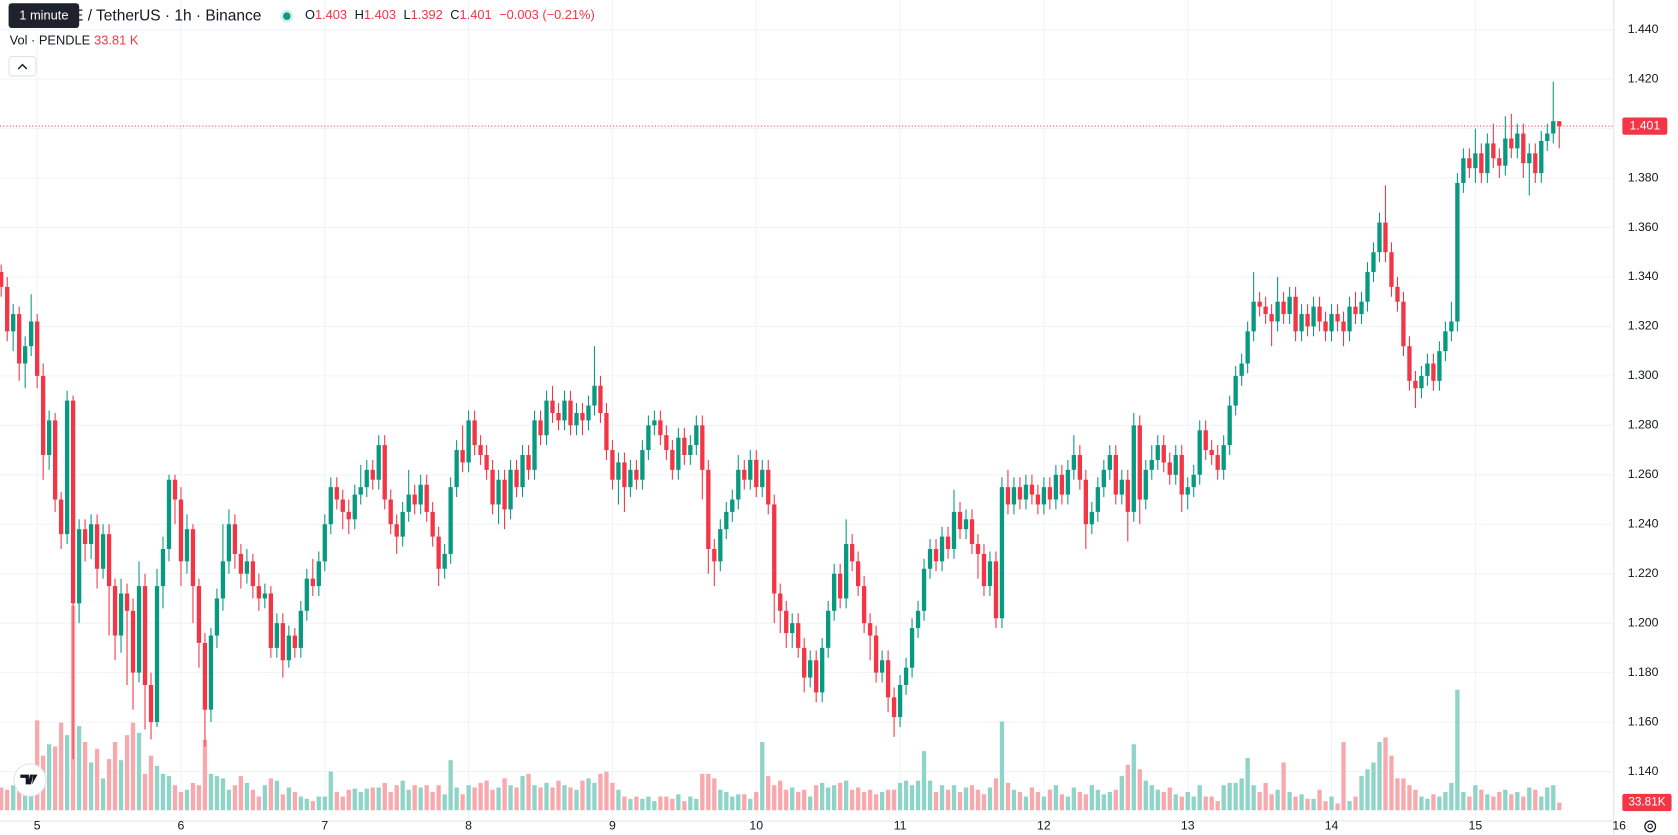 The width and height of the screenshot is (1678, 835). I want to click on settings-icon, so click(1650, 826).